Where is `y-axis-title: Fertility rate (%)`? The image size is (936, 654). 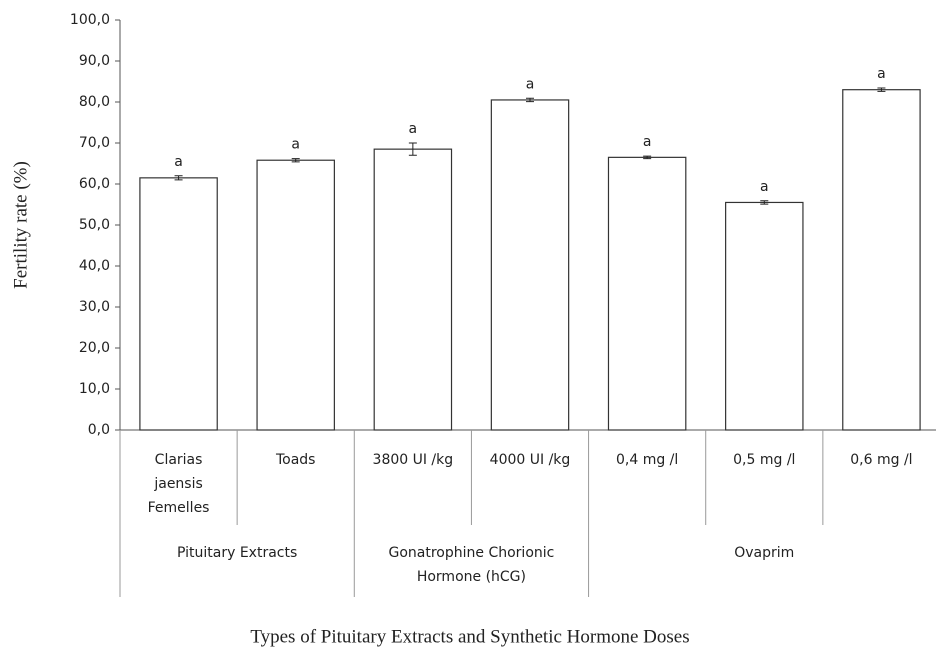
y-axis-title: Fertility rate (%) is located at coordinates (20, 225).